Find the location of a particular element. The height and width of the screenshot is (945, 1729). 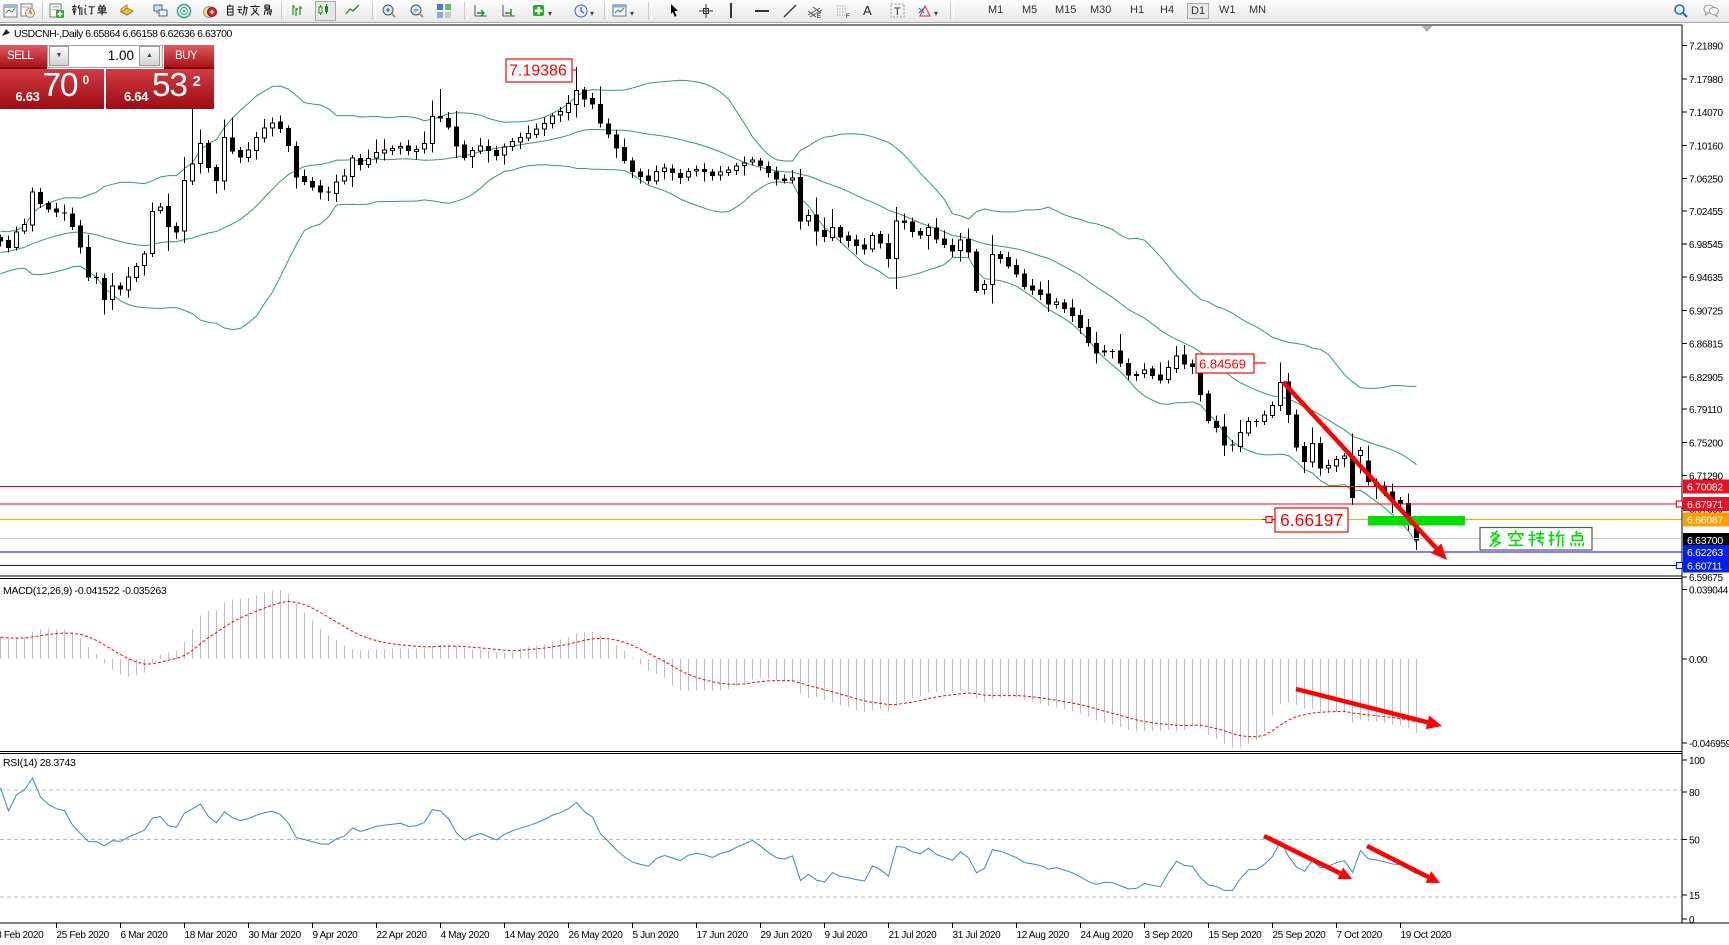

svg-text: 4 May 2020 is located at coordinates (466, 935).